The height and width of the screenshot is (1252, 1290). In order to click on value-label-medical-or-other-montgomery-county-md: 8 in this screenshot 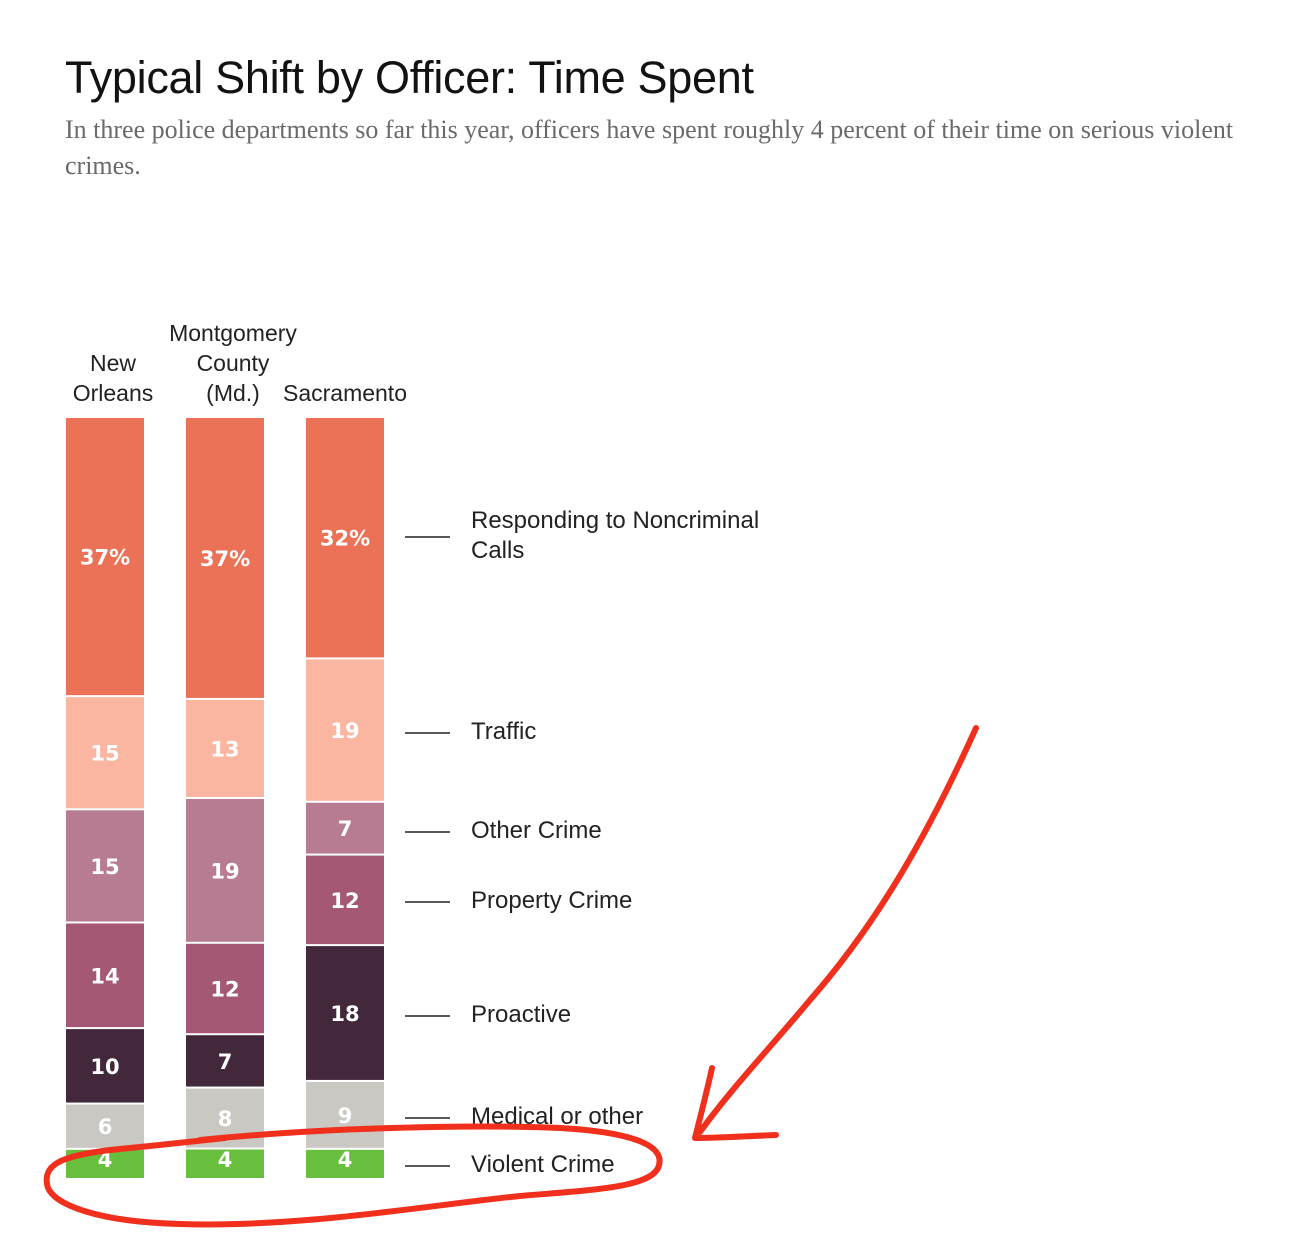, I will do `click(225, 1119)`.